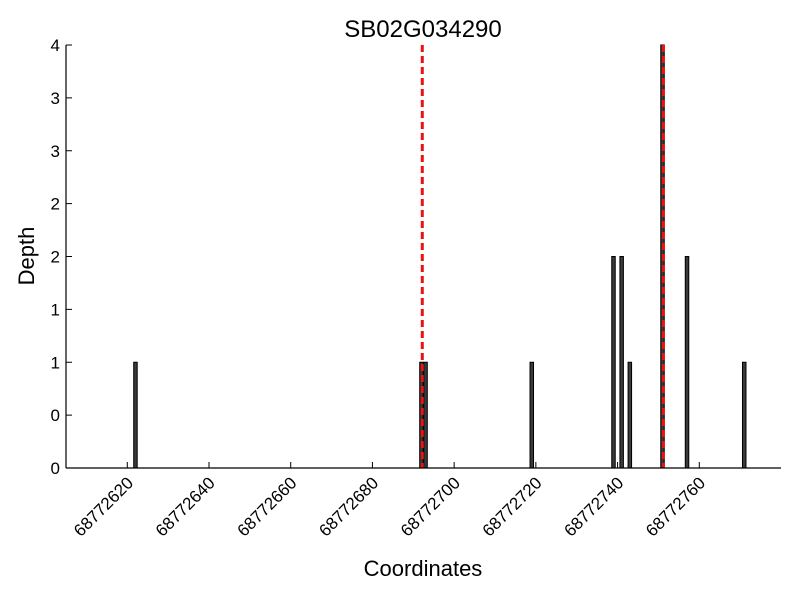  Describe the element at coordinates (55, 45) in the screenshot. I see `y-tick-label: 4` at that location.